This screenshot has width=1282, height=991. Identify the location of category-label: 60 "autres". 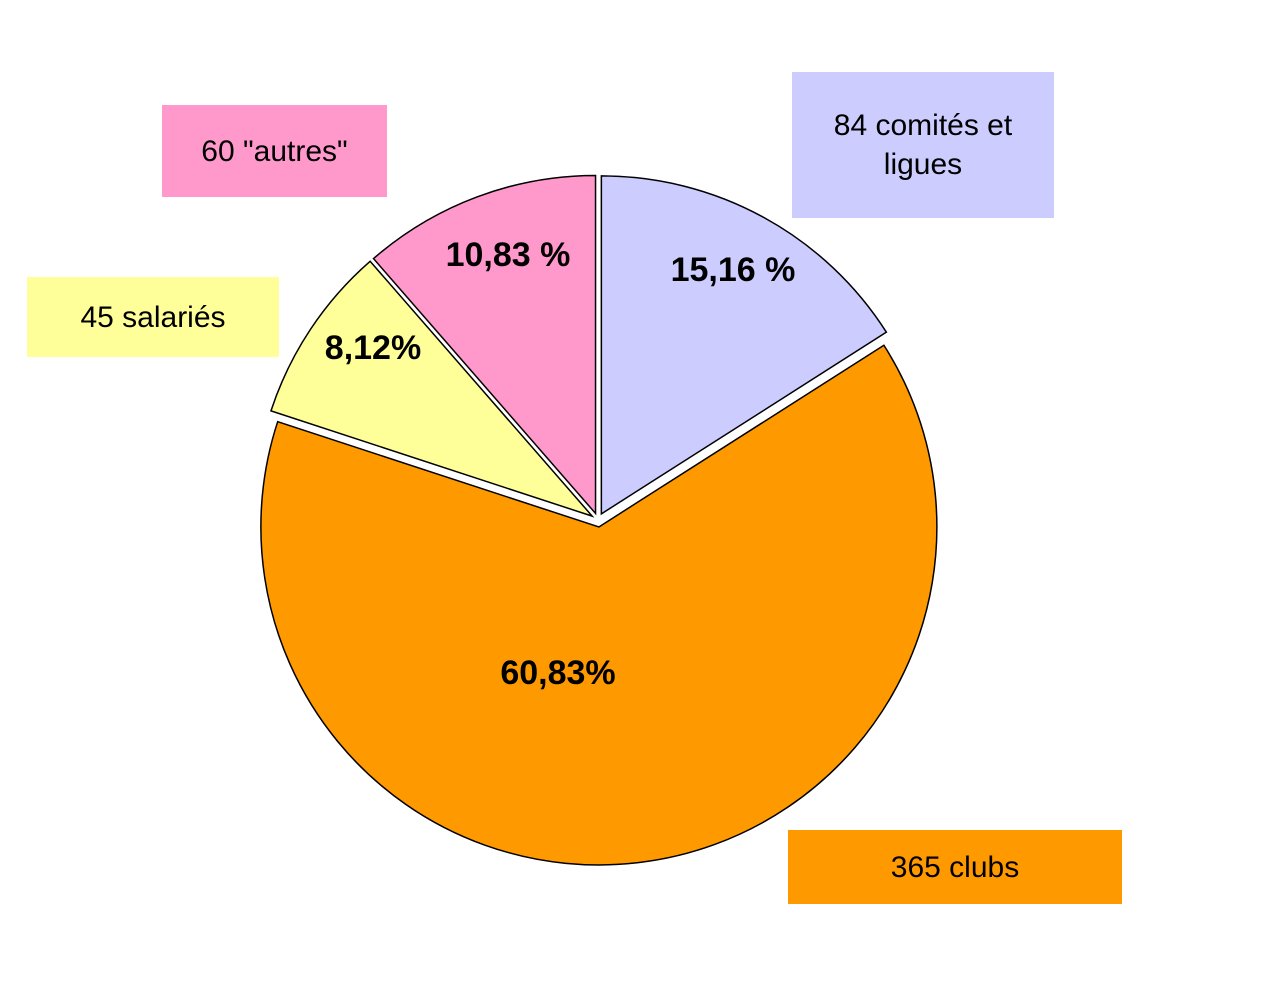
(274, 151).